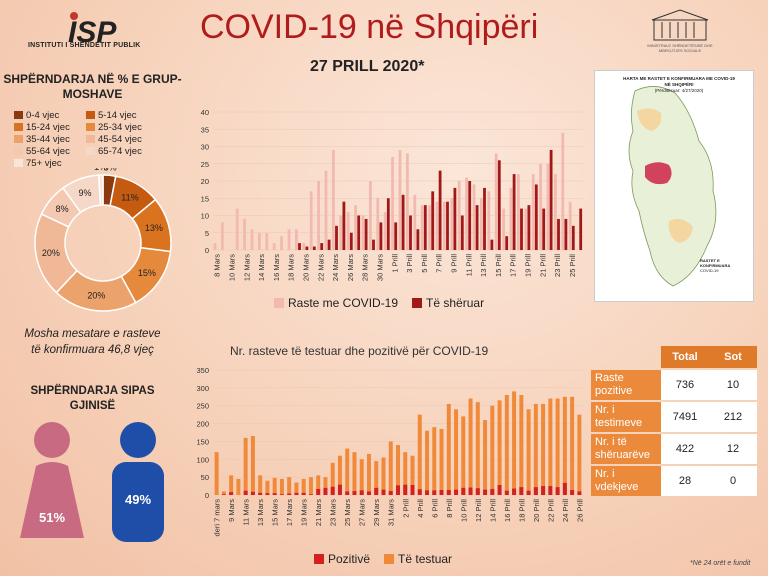  I want to click on stats-row: Nr. i vdekjeve 28 0, so click(674, 481).